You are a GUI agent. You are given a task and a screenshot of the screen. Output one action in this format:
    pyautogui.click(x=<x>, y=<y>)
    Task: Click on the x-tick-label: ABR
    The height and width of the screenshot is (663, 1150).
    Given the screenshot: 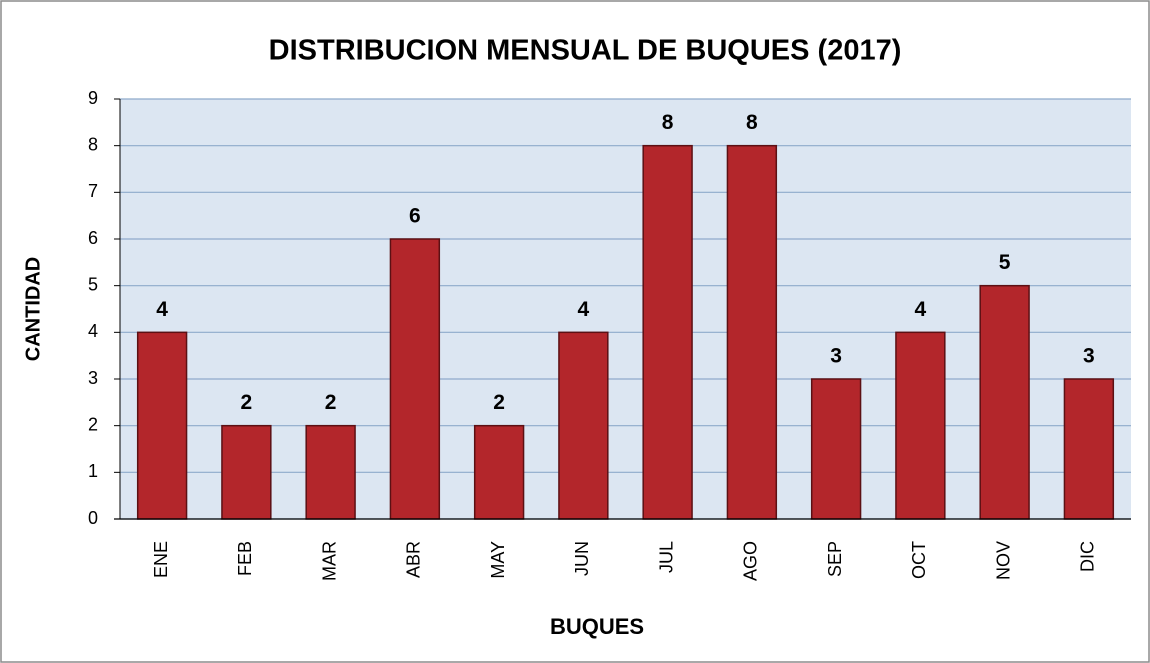 What is the action you would take?
    pyautogui.click(x=414, y=559)
    